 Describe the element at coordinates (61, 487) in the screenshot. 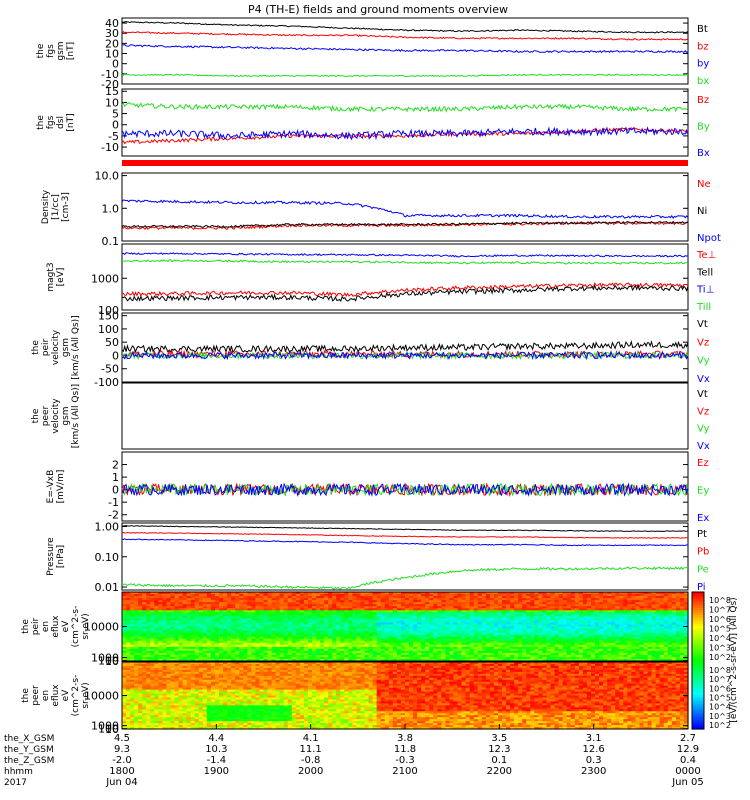

I see `y-axis-label: [mV/m]` at that location.